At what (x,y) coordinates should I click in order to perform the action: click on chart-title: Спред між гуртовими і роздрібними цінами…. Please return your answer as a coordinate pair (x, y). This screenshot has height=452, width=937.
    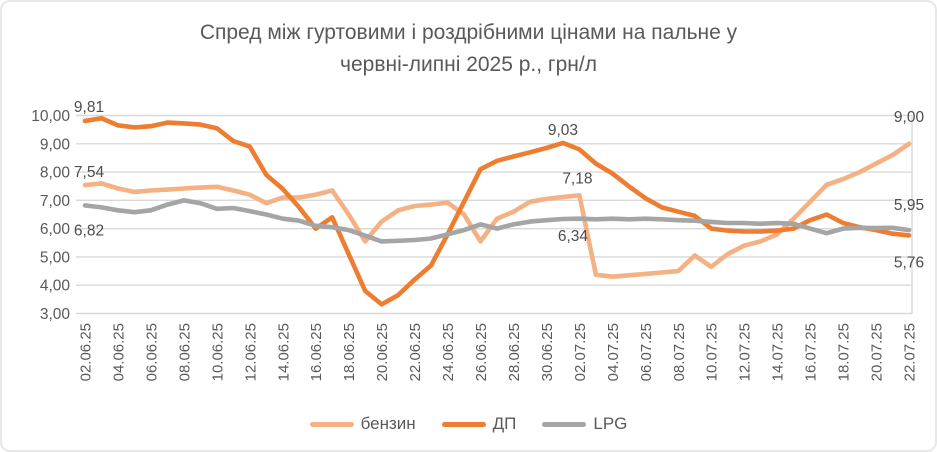
    Looking at the image, I should click on (468, 49).